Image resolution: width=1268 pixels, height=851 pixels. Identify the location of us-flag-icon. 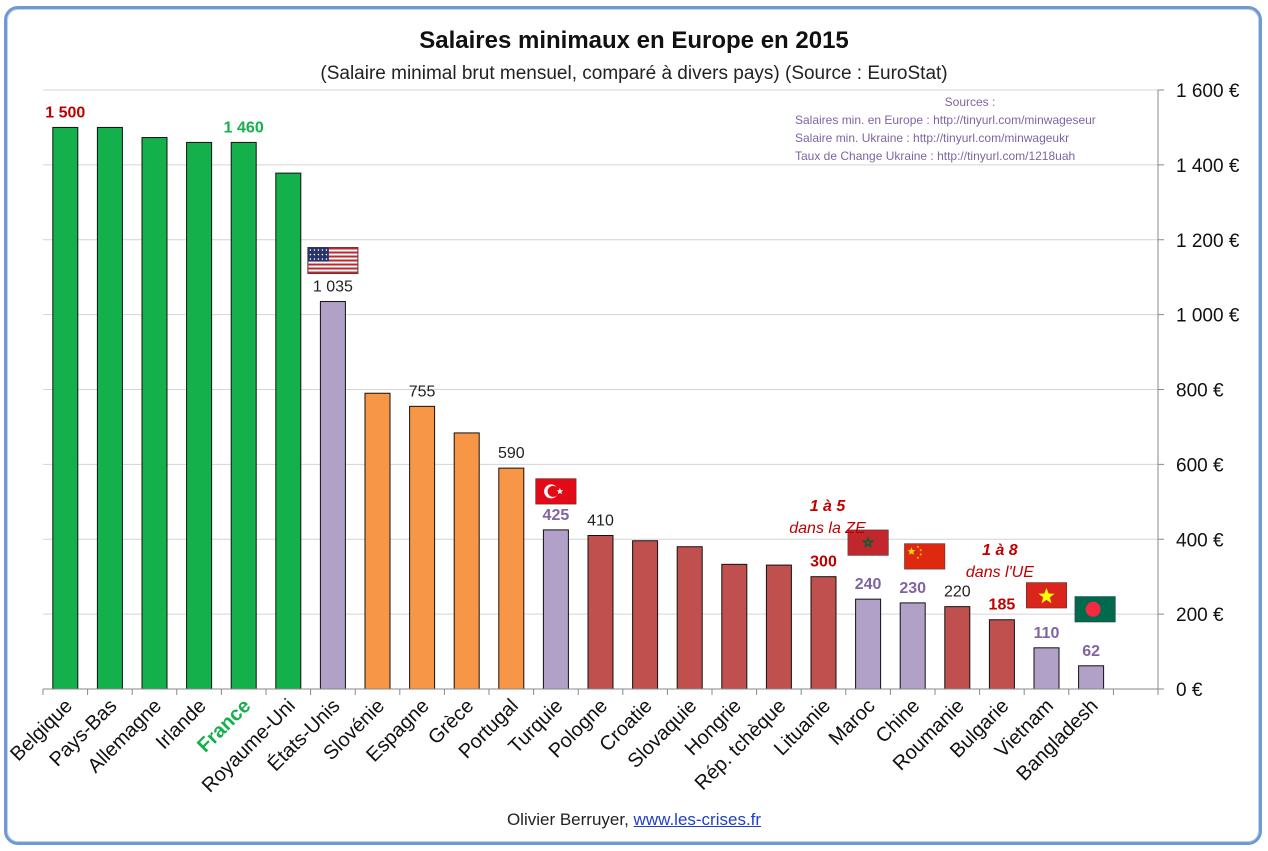
(333, 261).